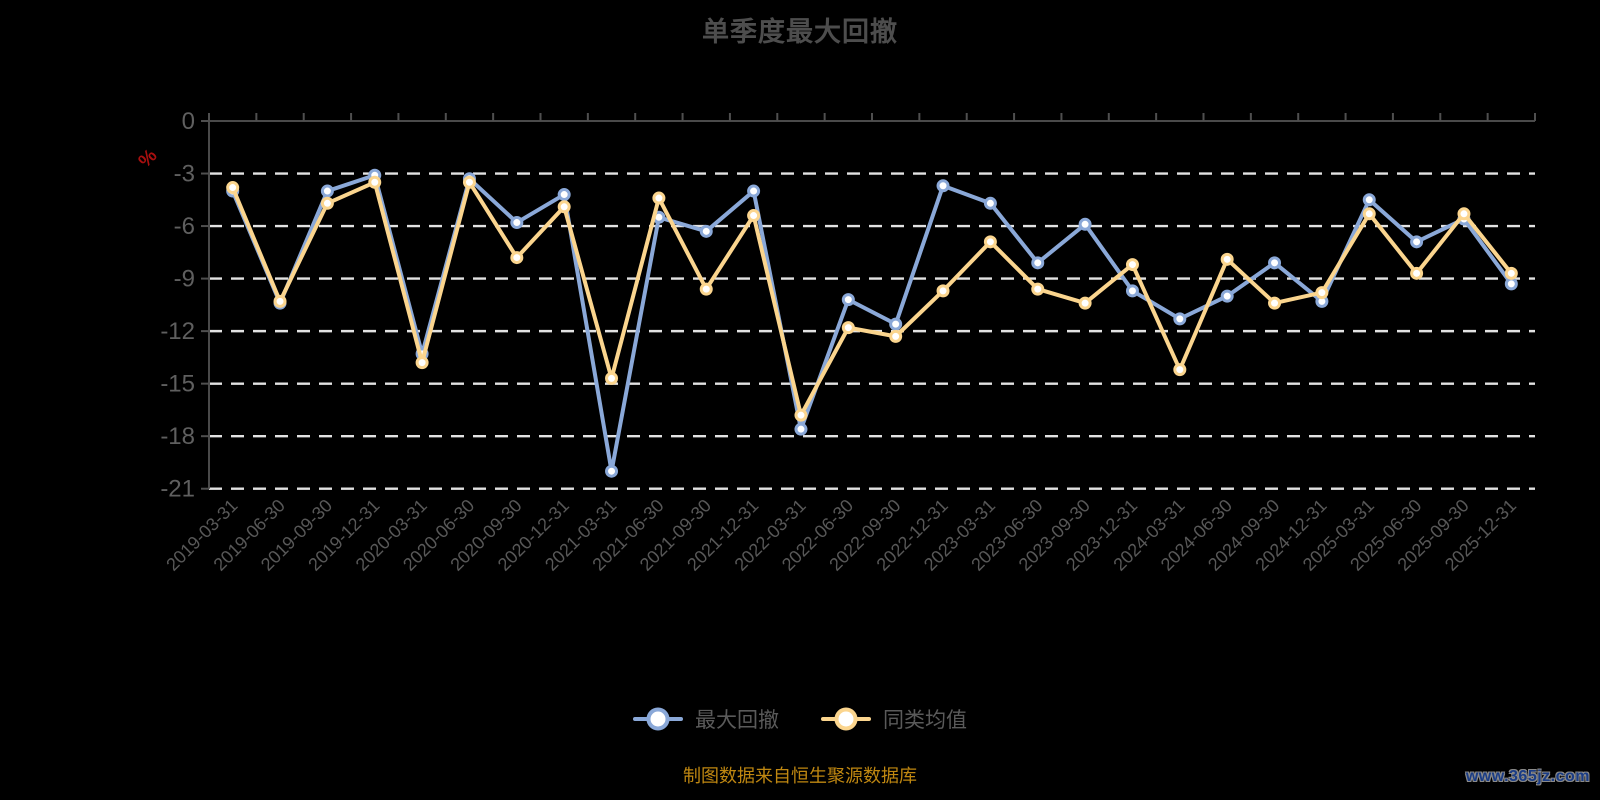  Describe the element at coordinates (800, 776) in the screenshot. I see `data-source-note: 制图数据来自恒生聚源数据库` at that location.